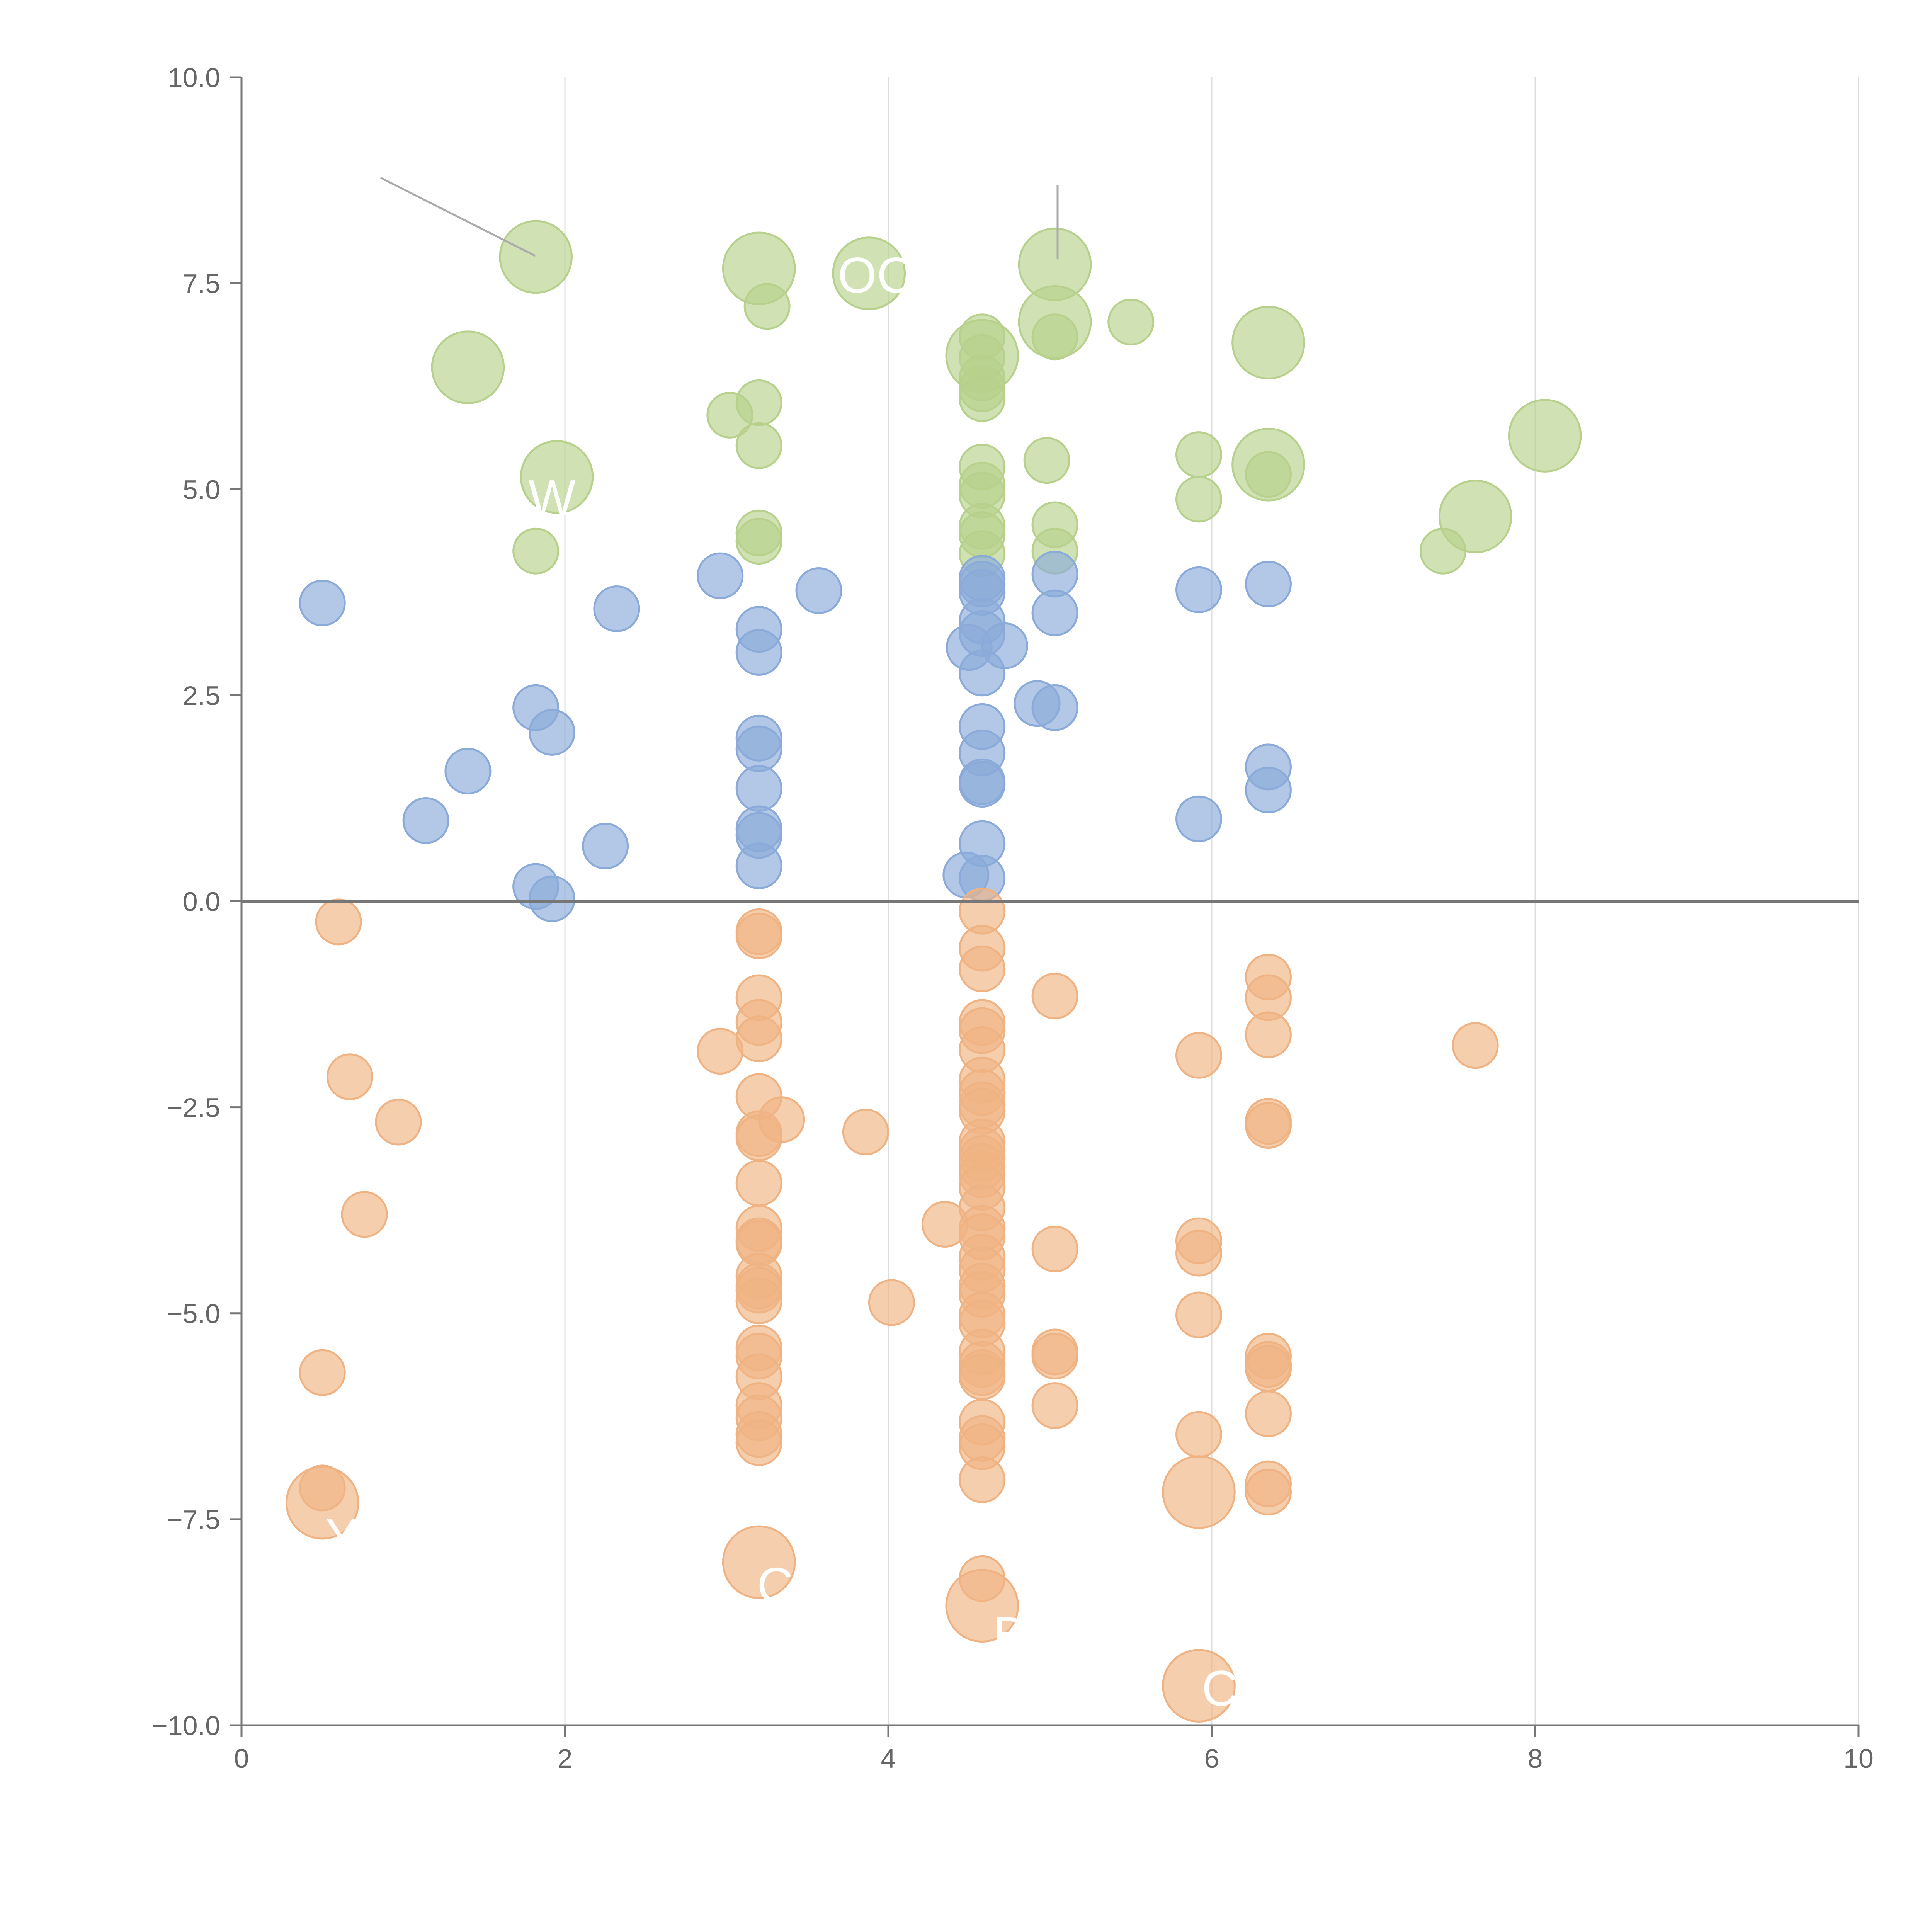 The image size is (1932, 1932). Describe the element at coordinates (193, 1108) in the screenshot. I see `y-tick-label: −2.5` at that location.